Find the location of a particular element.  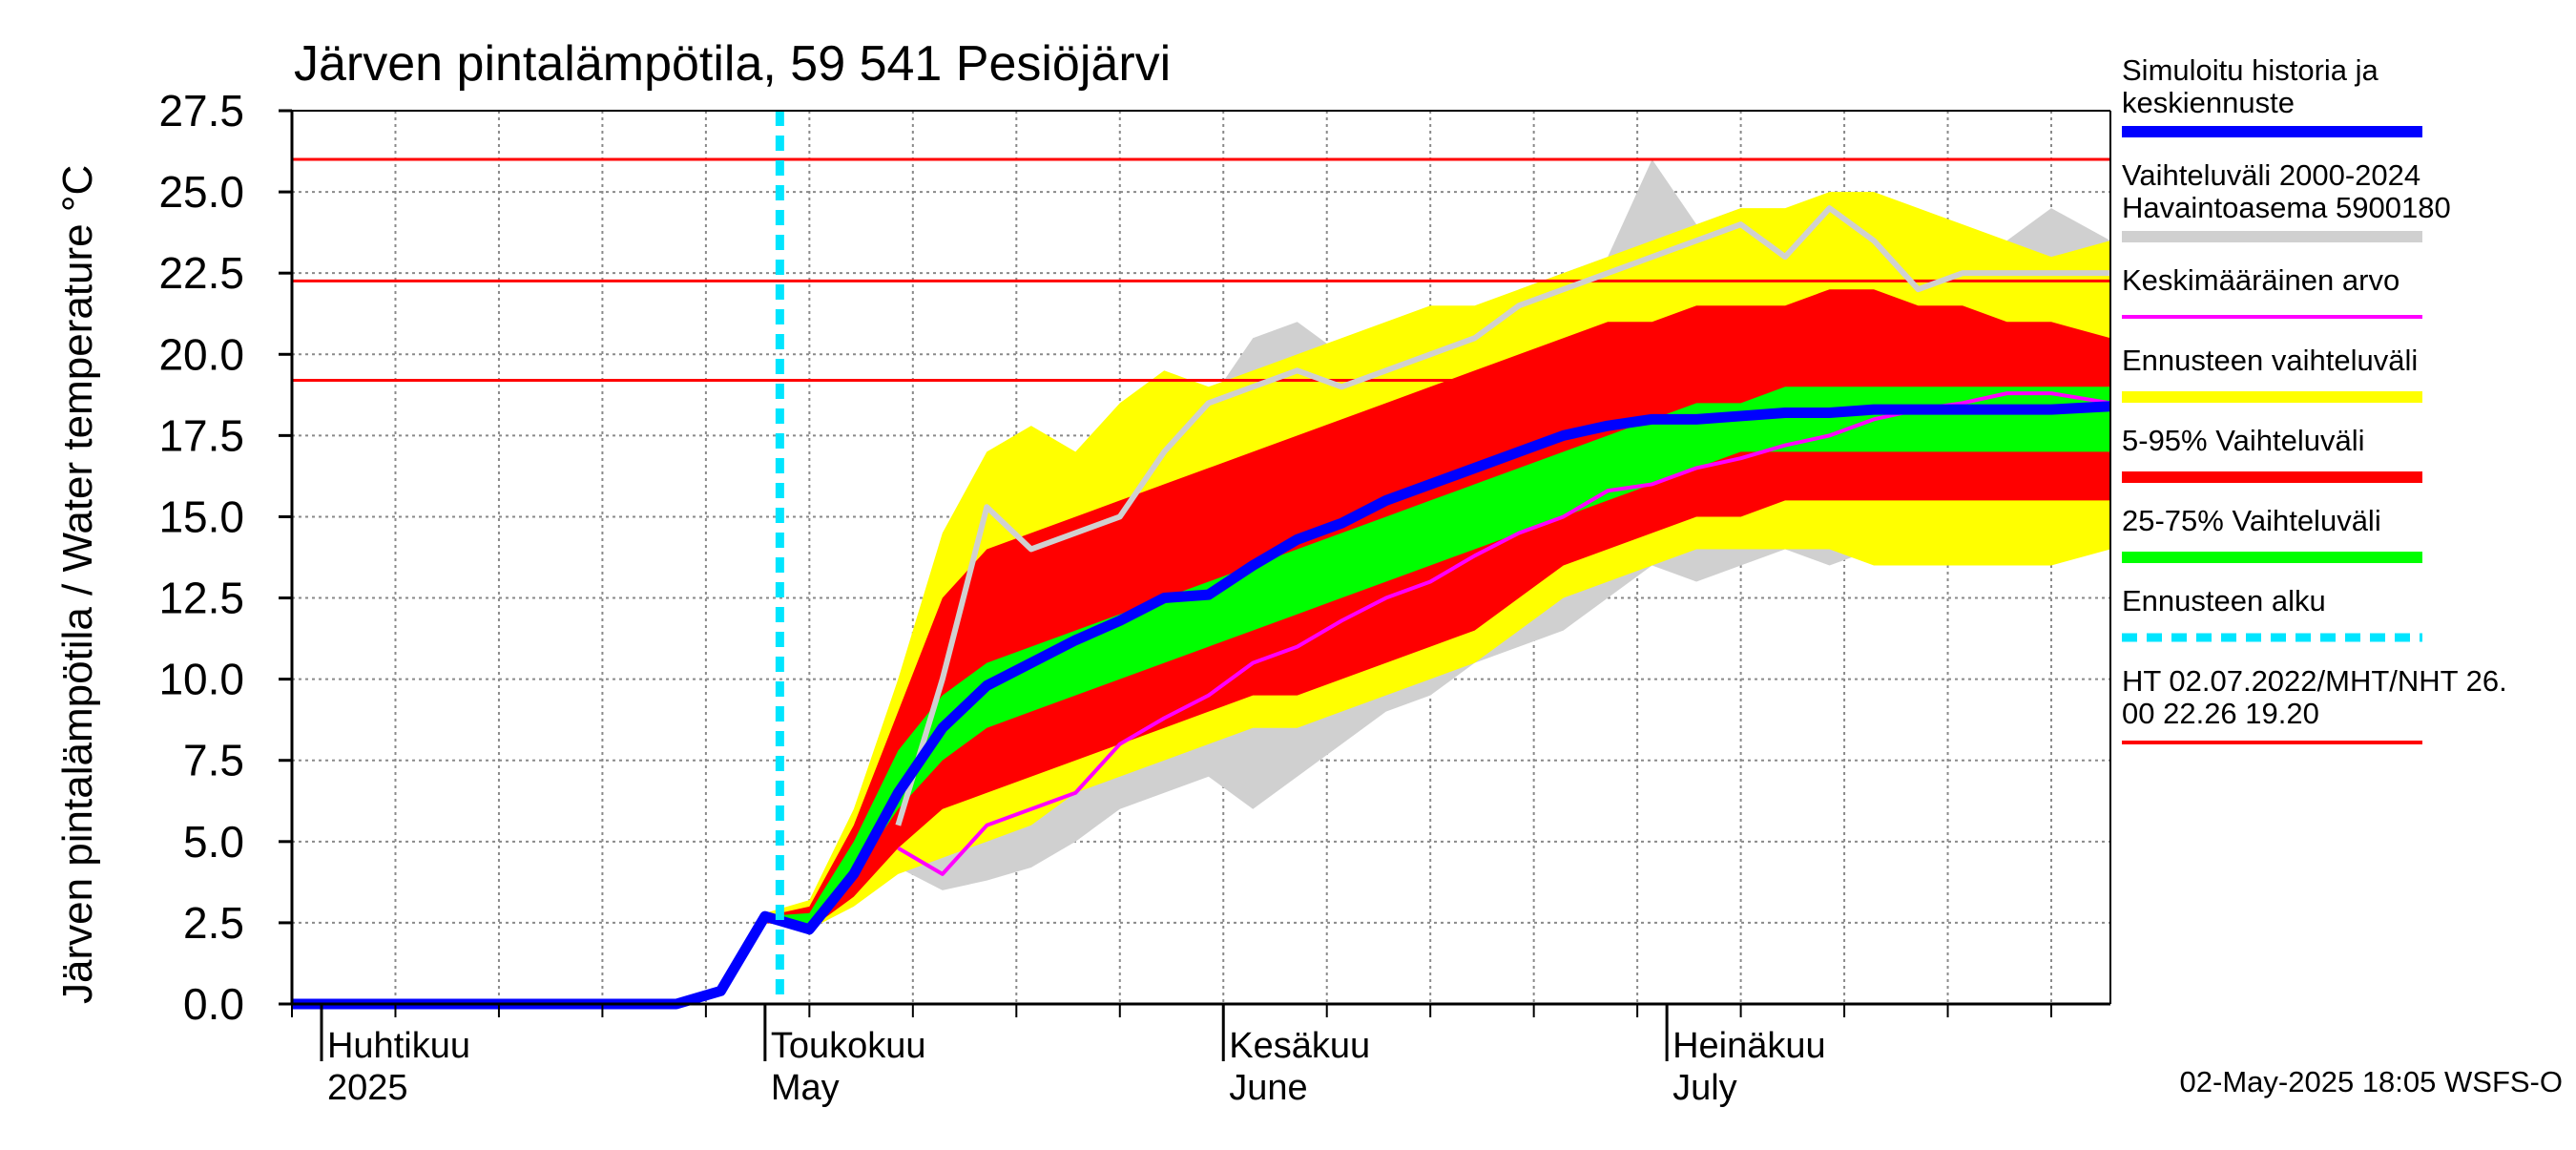

reference-lines is located at coordinates (1201, 270).